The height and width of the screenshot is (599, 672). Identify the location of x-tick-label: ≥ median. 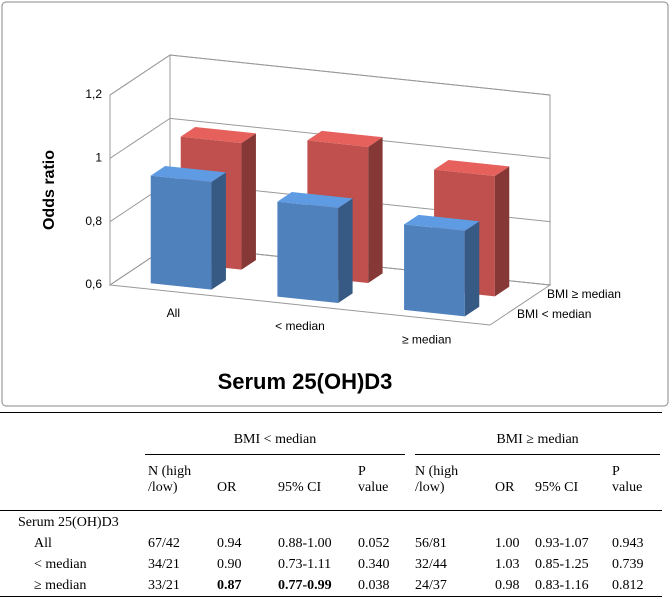
(426, 340).